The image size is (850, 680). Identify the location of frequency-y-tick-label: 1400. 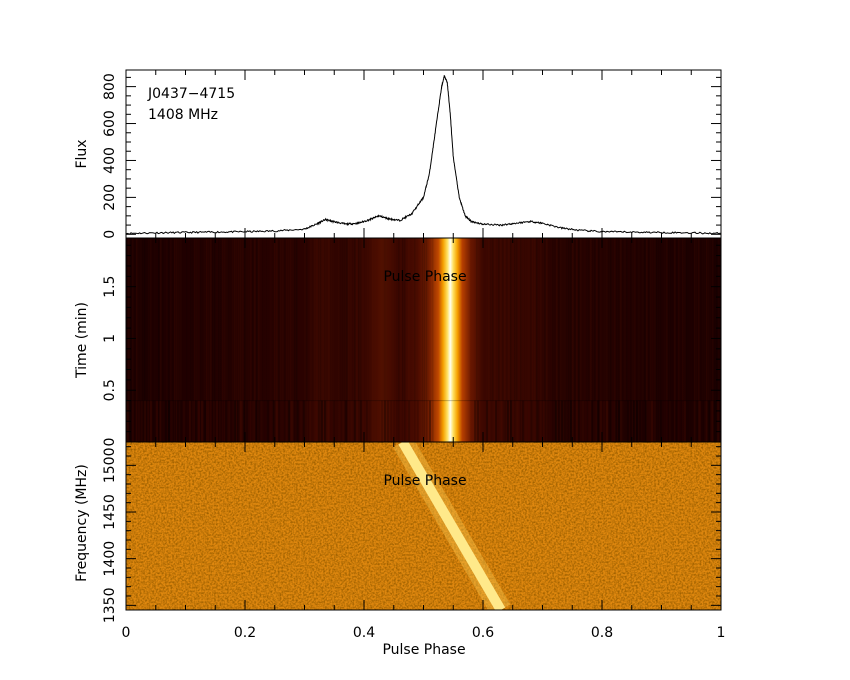
(110, 559).